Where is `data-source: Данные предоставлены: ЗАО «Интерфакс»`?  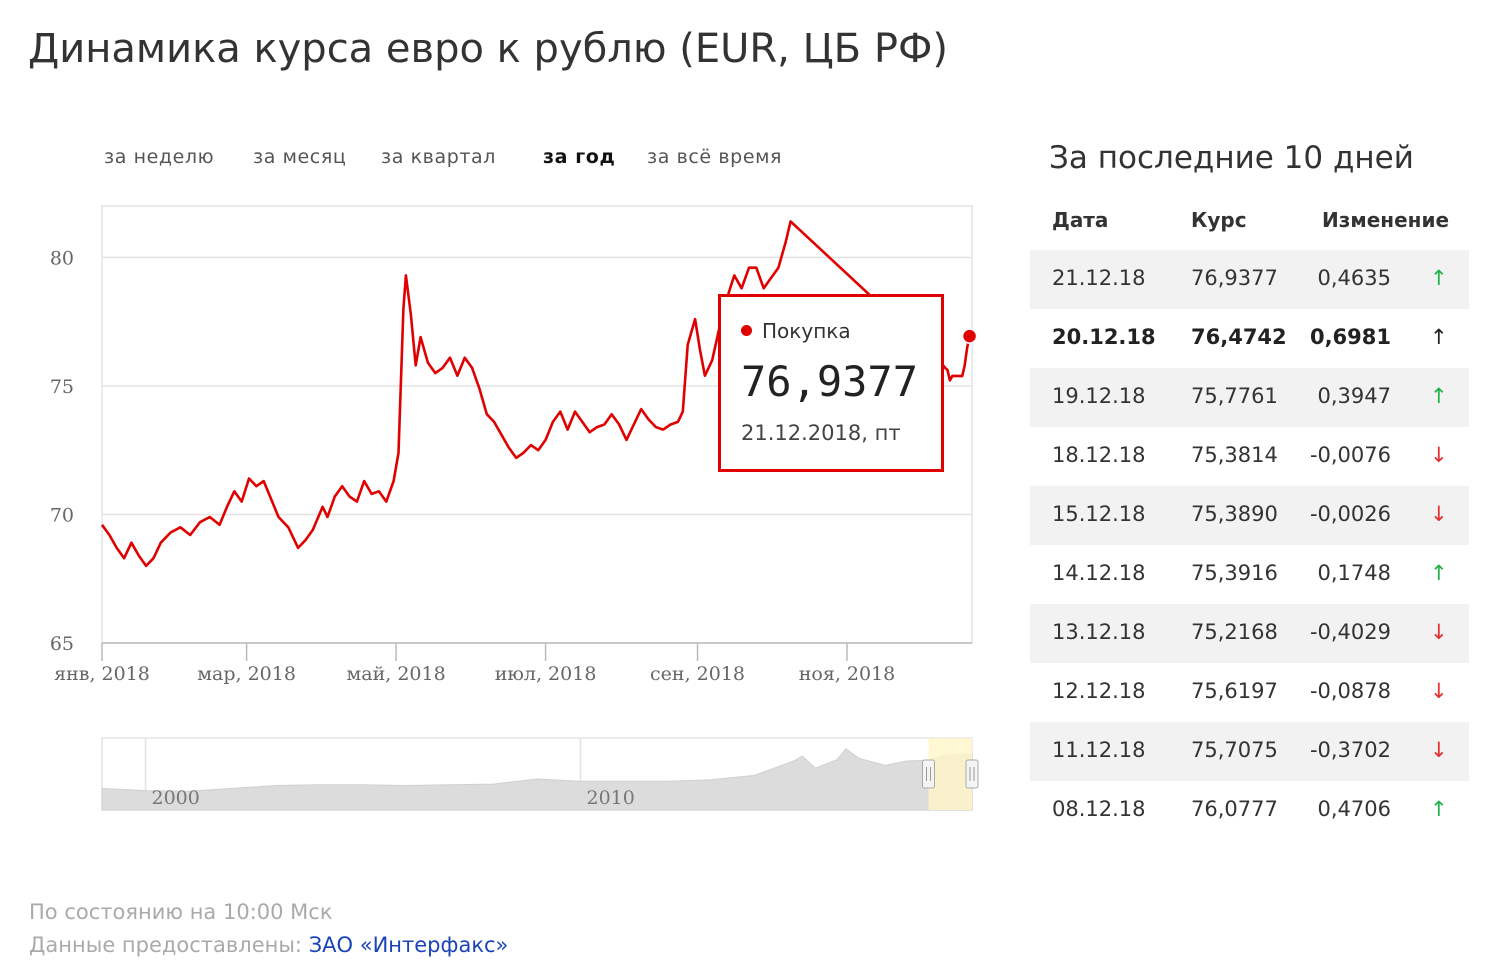 data-source: Данные предоставлены: ЗАО «Интерфакс» is located at coordinates (268, 945).